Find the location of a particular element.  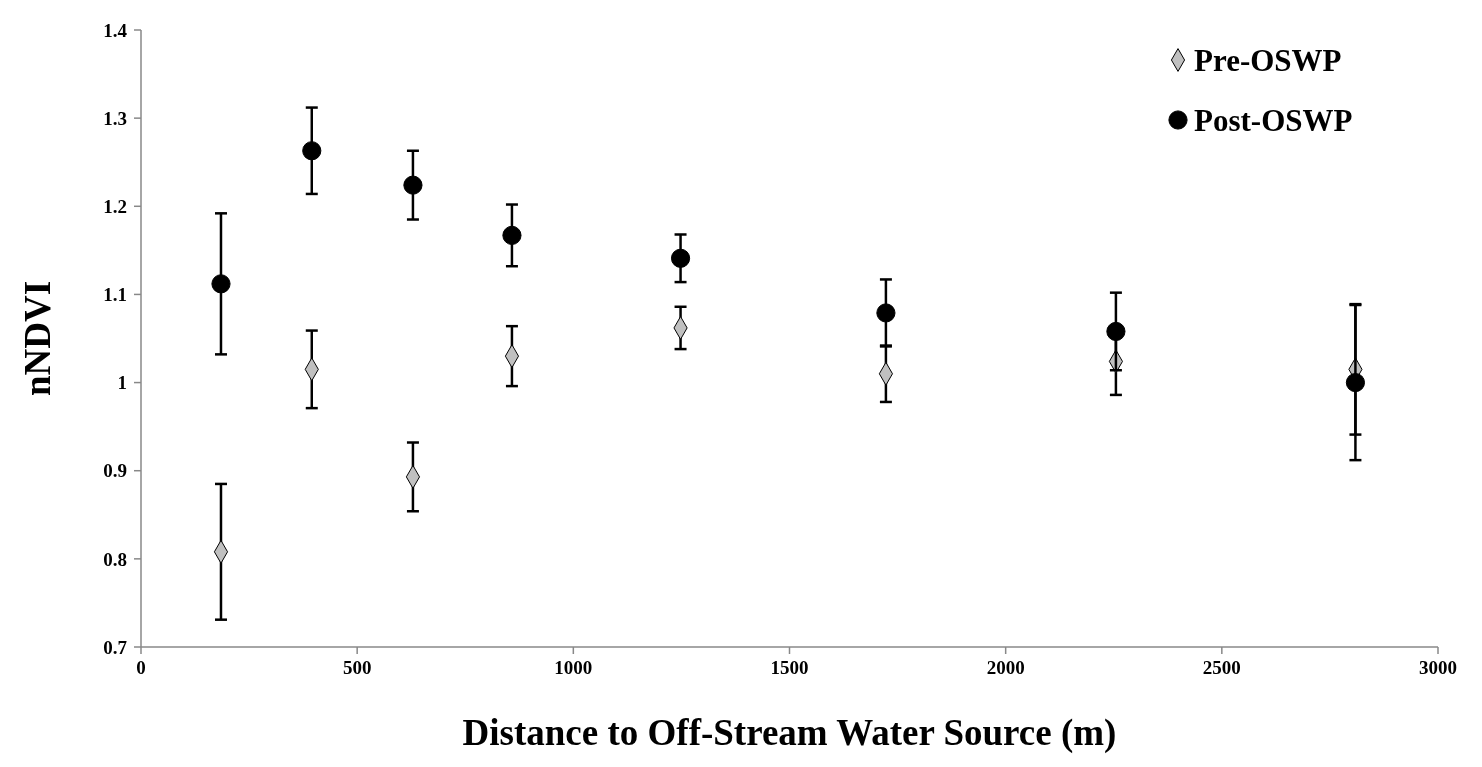

x-tick-label: 1500 is located at coordinates (789, 667).